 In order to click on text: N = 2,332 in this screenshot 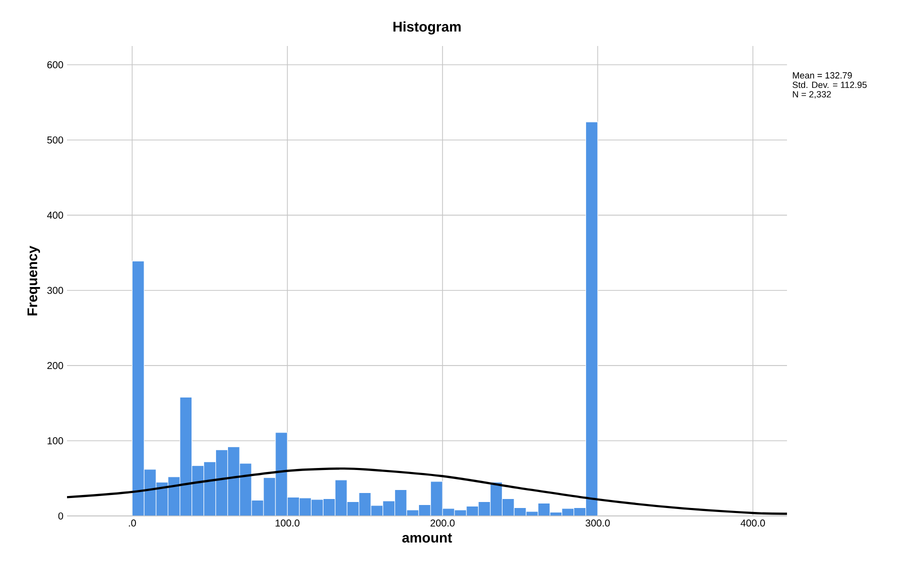, I will do `click(811, 95)`.